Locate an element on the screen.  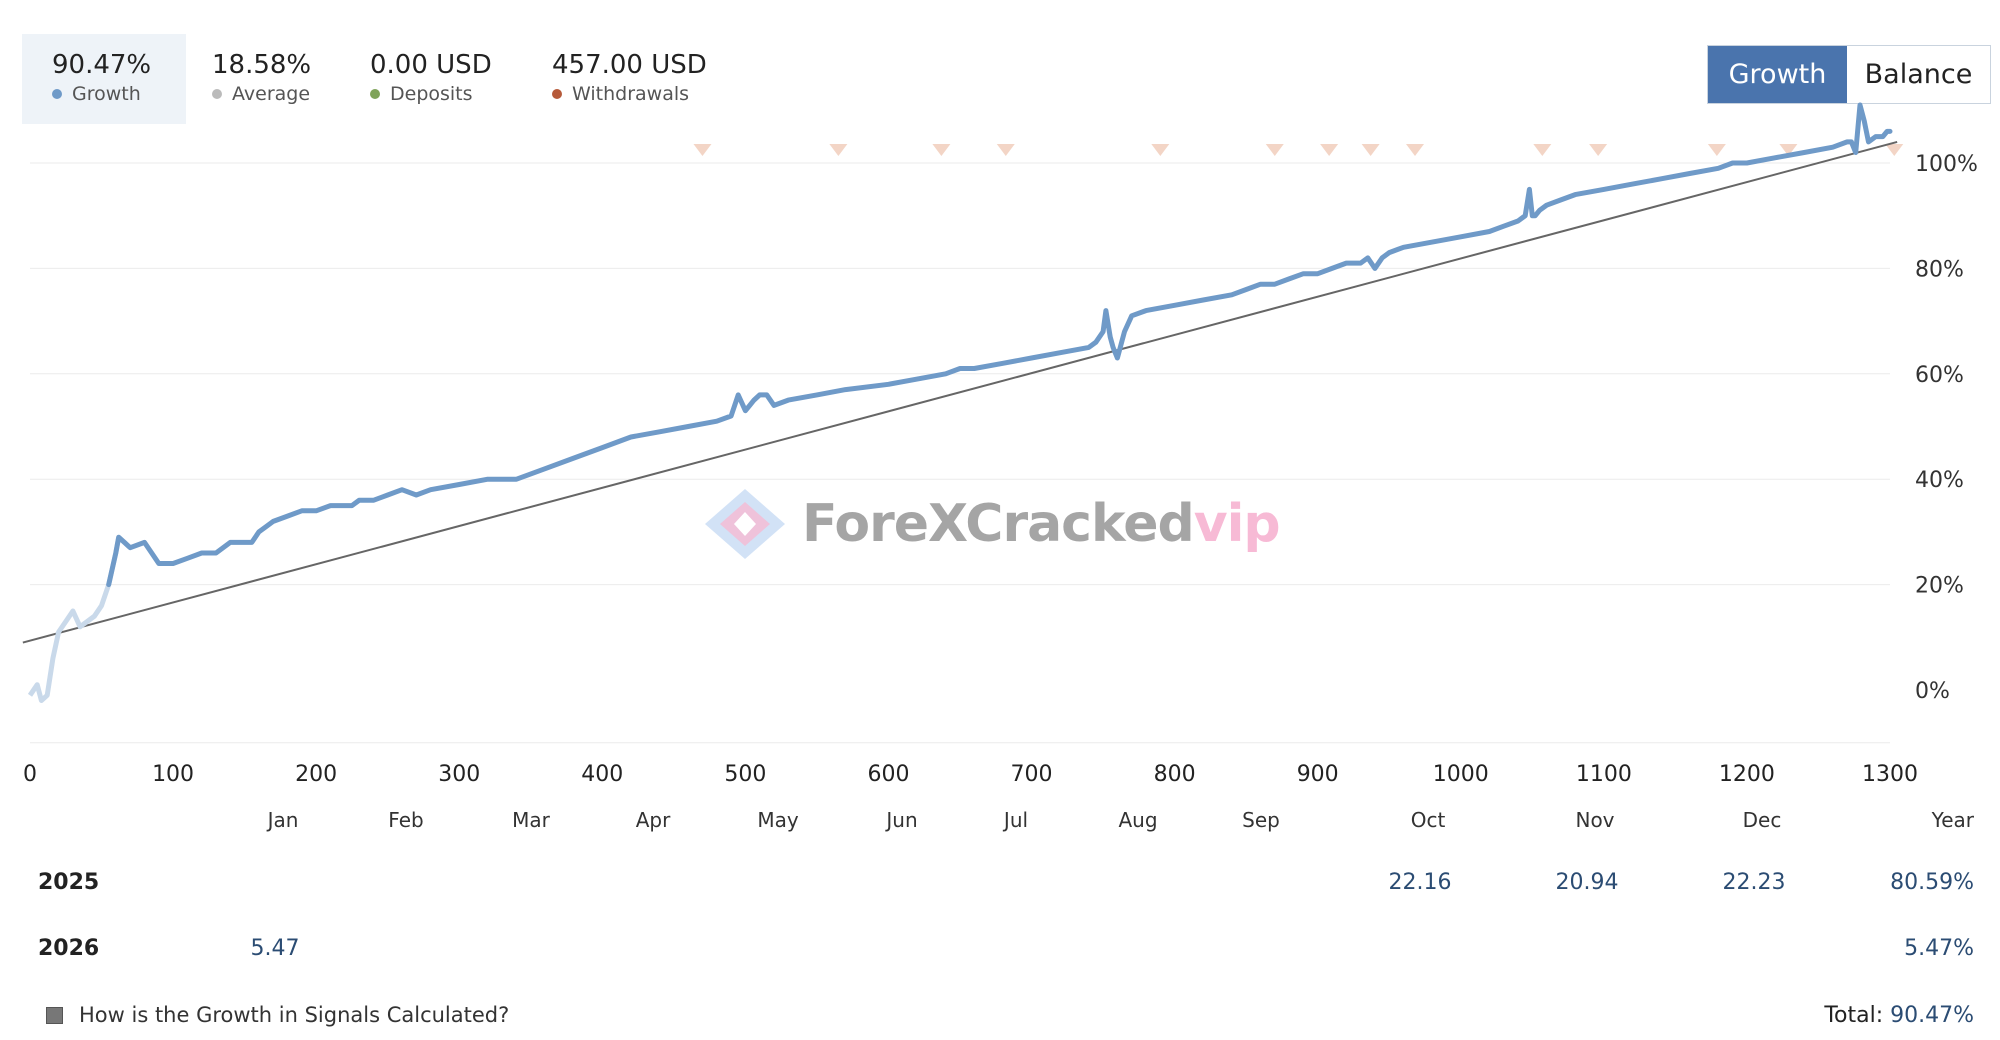
year-total: 5.47% is located at coordinates (1939, 948).